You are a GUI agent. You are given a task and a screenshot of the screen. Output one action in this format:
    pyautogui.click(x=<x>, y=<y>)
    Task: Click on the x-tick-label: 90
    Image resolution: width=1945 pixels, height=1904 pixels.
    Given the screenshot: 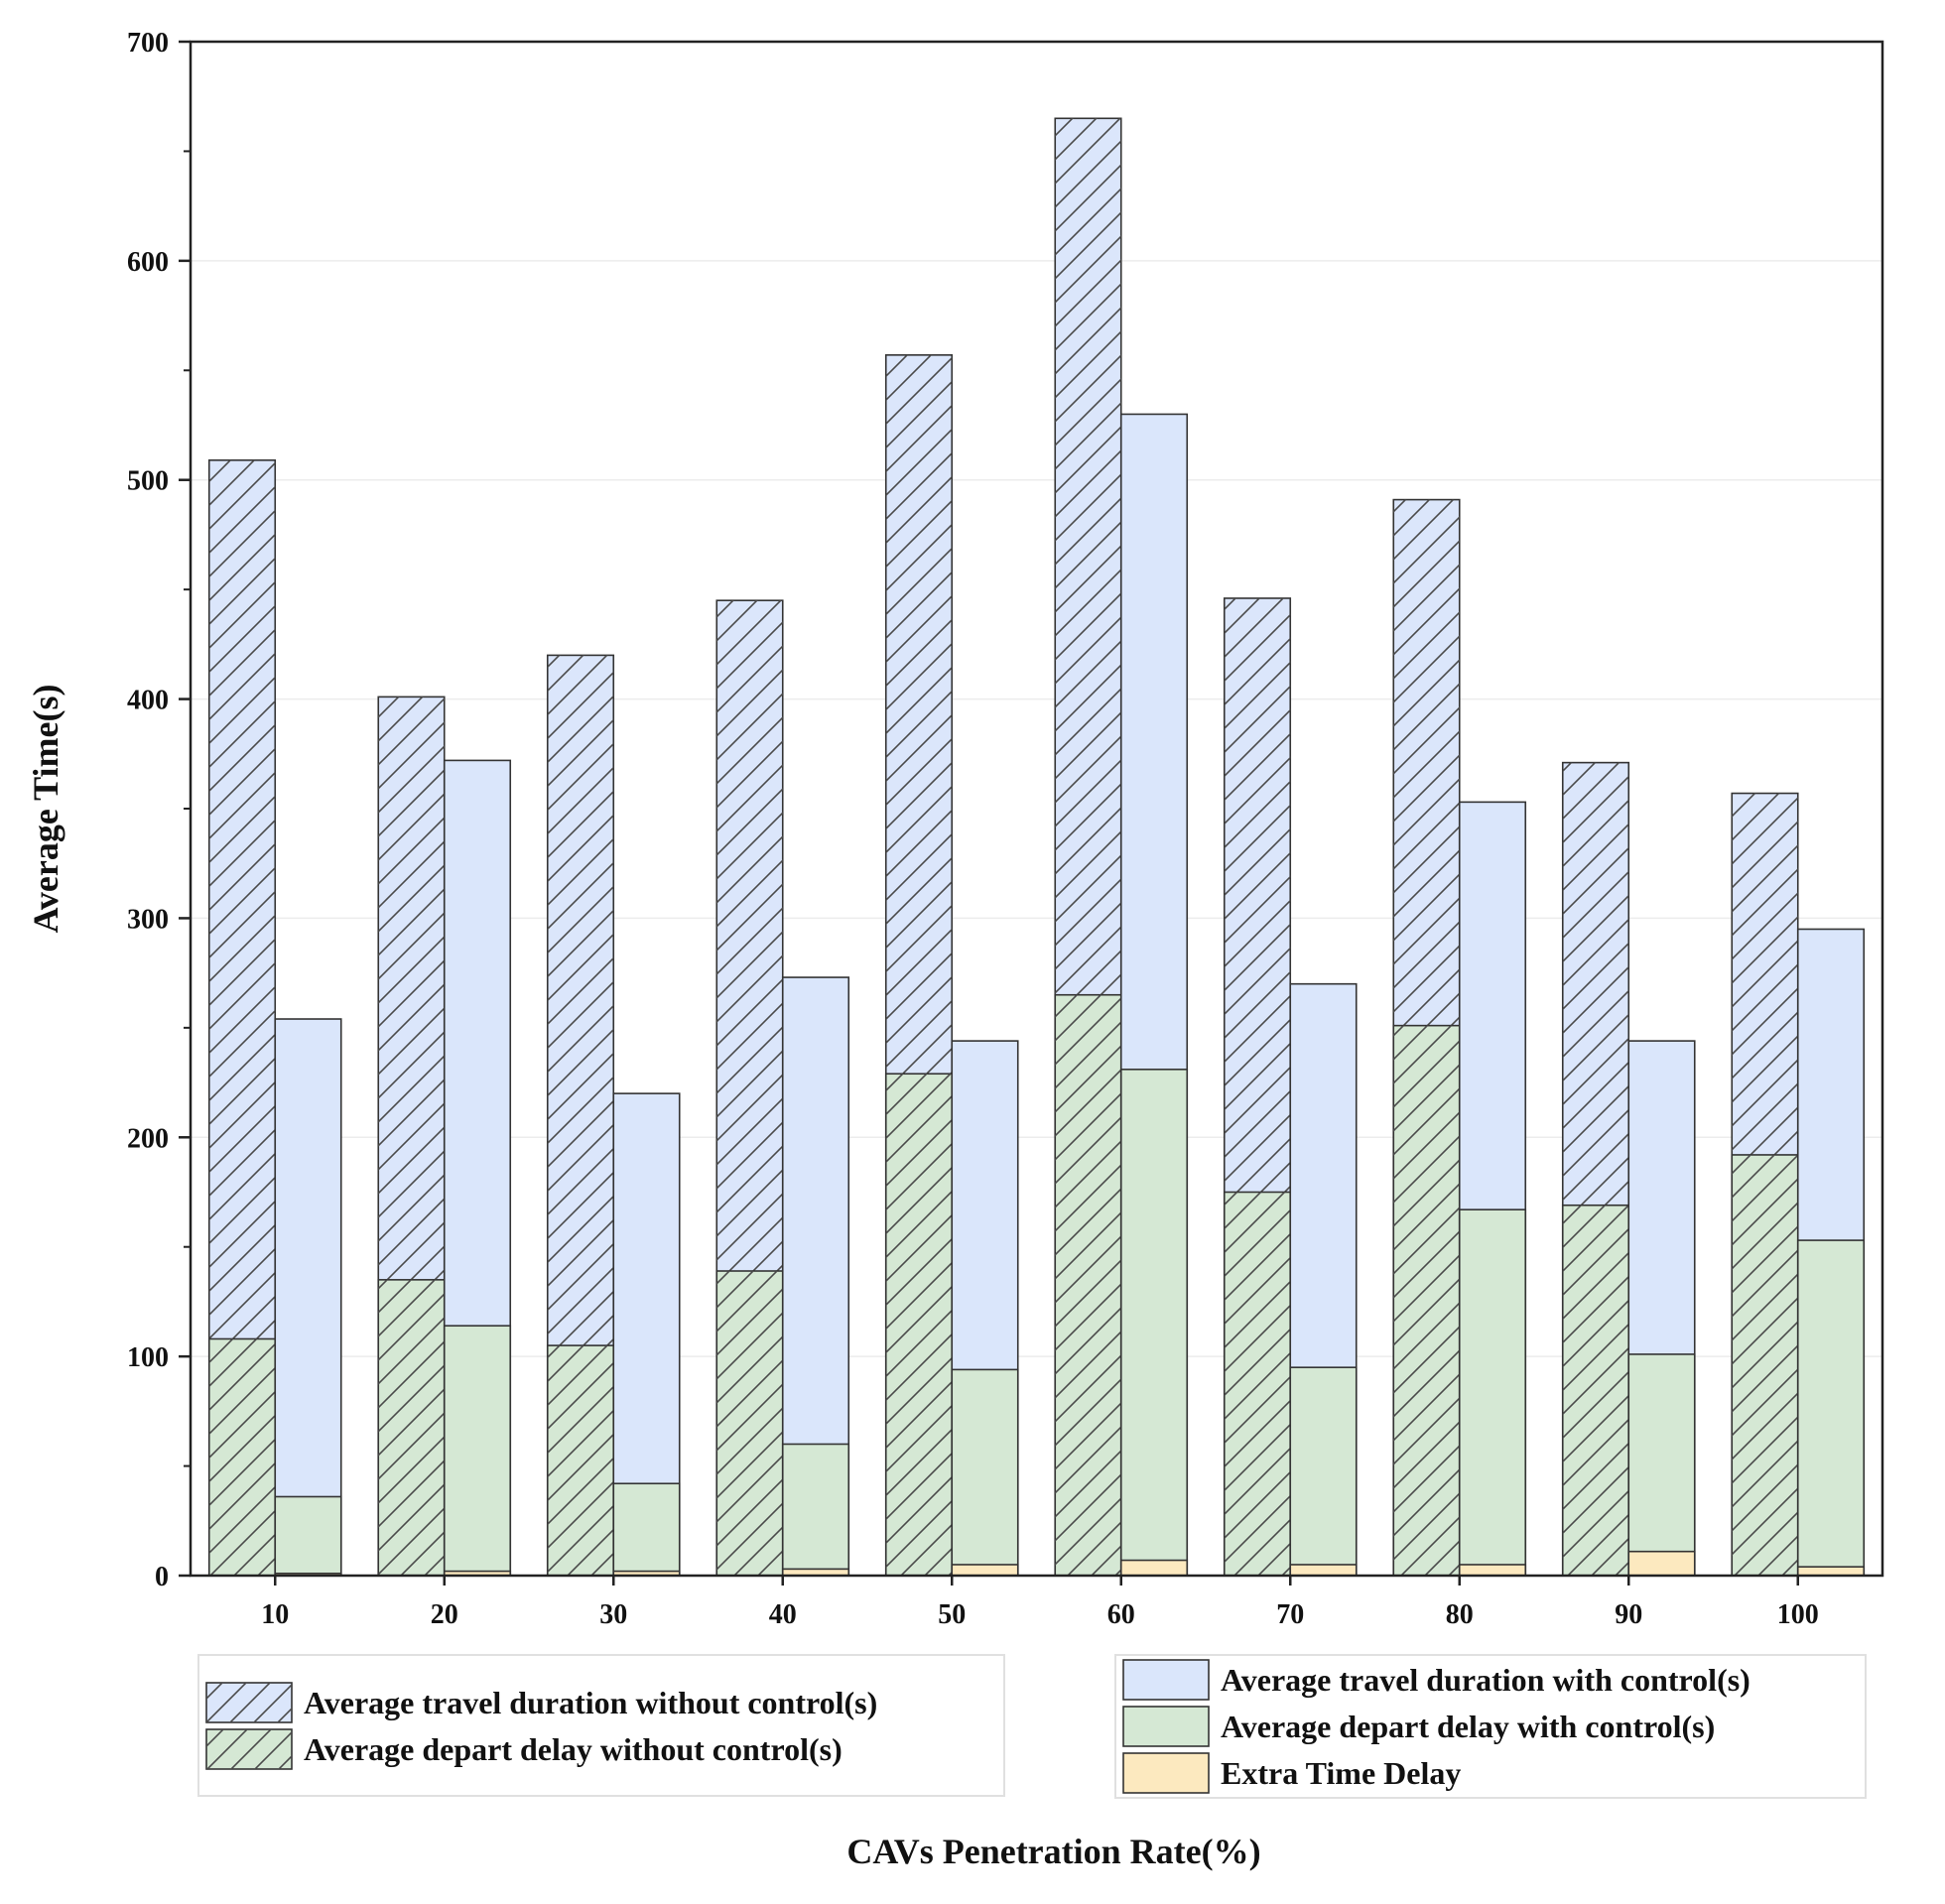 What is the action you would take?
    pyautogui.click(x=1628, y=1614)
    